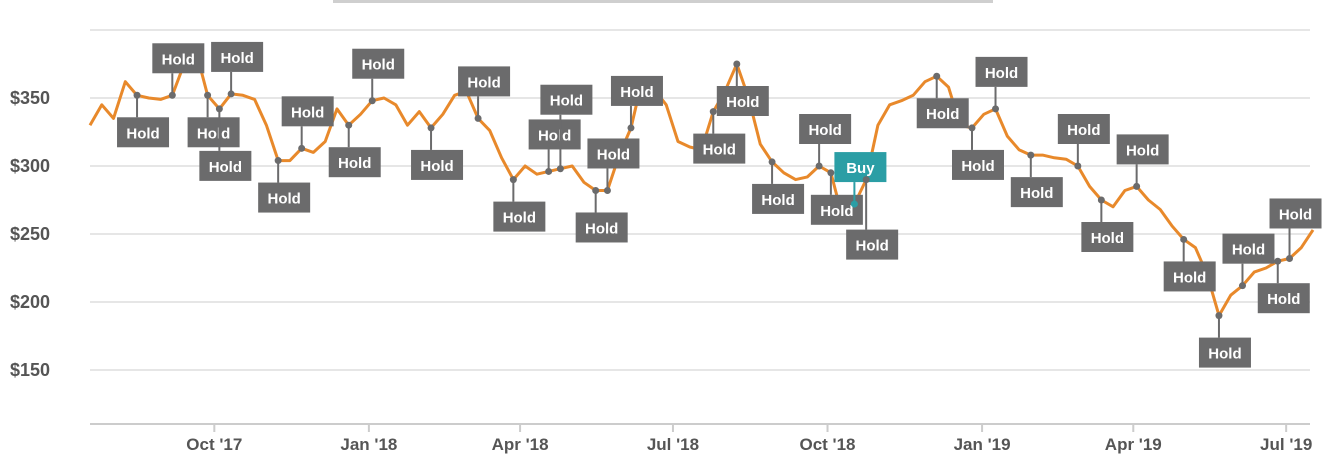 The width and height of the screenshot is (1326, 458). I want to click on x-tick-label: Apr '18, so click(520, 444).